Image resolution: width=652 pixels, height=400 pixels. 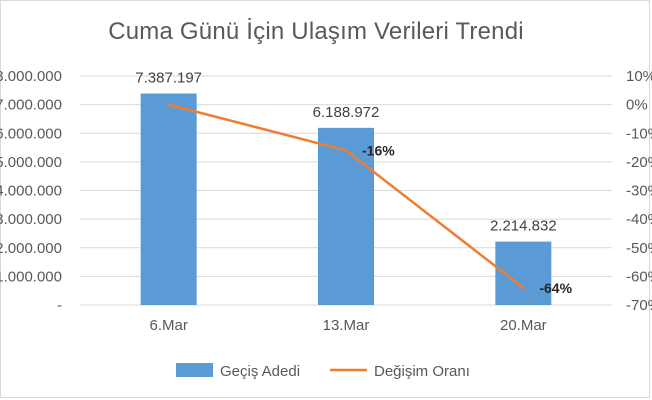 What do you see at coordinates (168, 78) in the screenshot?
I see `bar-data-label: 7.387.197` at bounding box center [168, 78].